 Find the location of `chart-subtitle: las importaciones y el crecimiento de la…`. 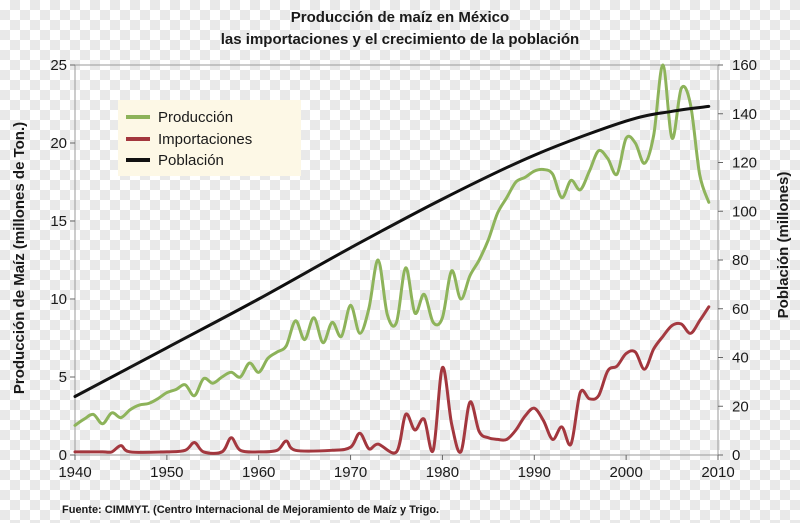

chart-subtitle: las importaciones y el crecimiento de la… is located at coordinates (400, 39).